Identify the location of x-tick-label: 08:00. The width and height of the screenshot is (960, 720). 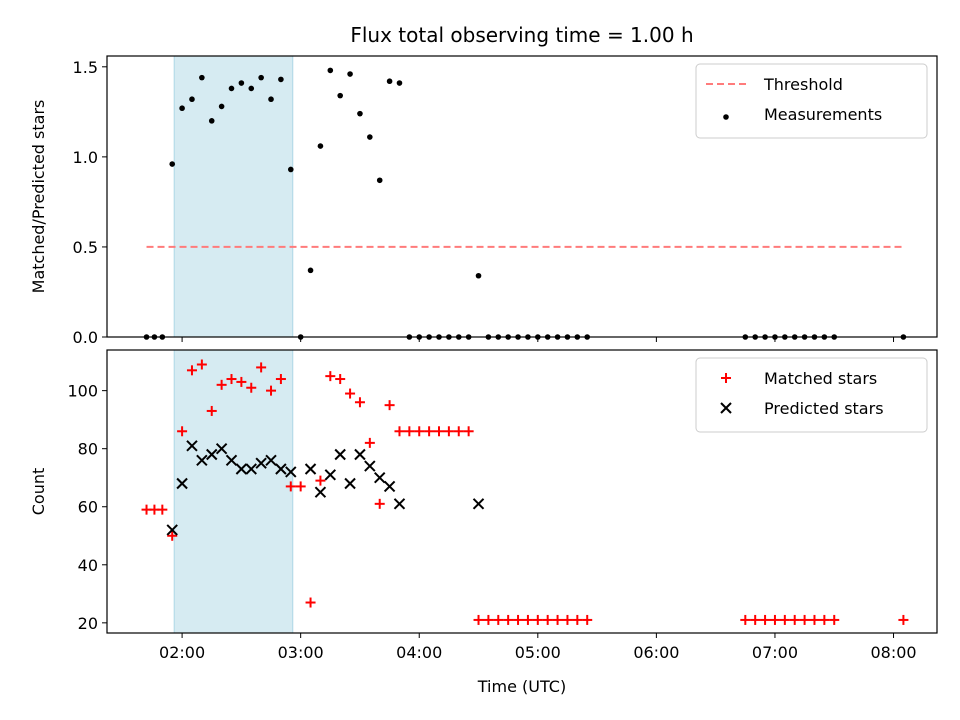
(893, 652).